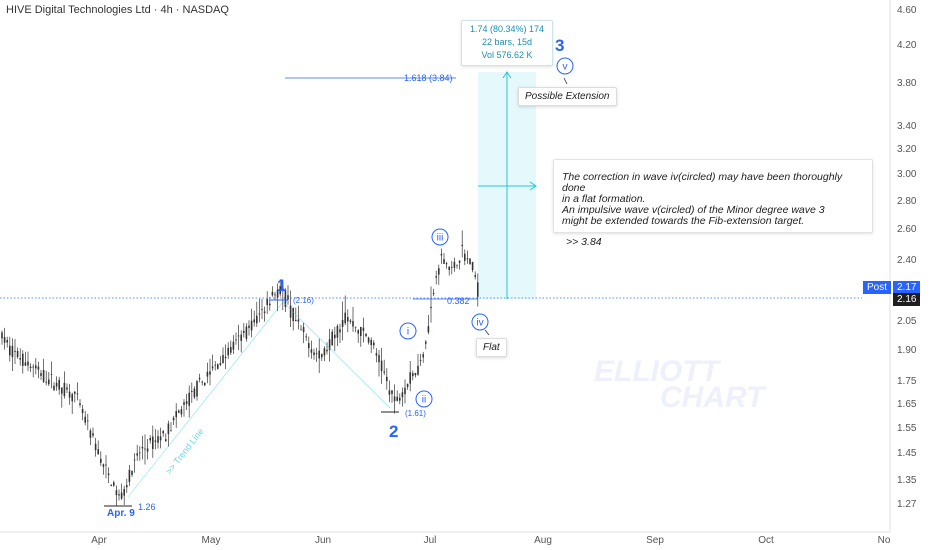 The image size is (932, 550). What do you see at coordinates (507, 42) in the screenshot?
I see `measure-line2: 22 bars, 15d` at bounding box center [507, 42].